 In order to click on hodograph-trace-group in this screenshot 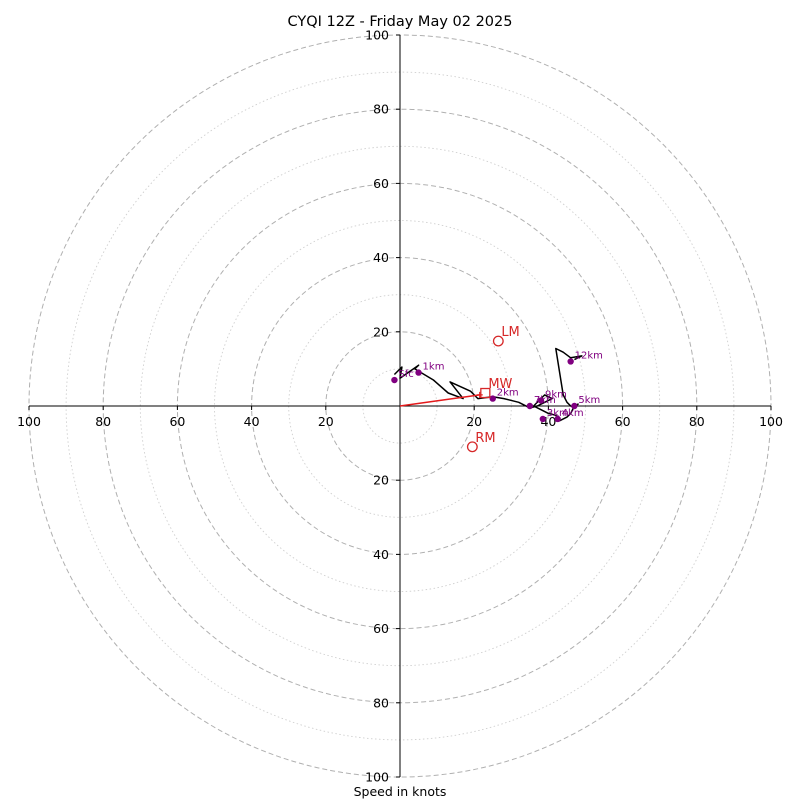, I will do `click(488, 384)`.